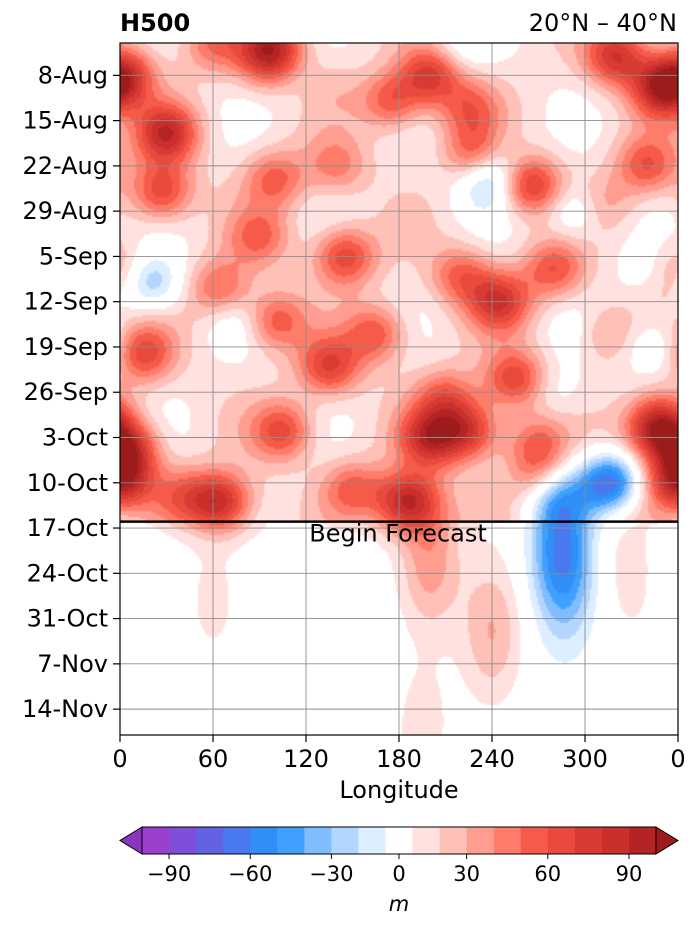 This screenshot has width=697, height=929. Describe the element at coordinates (213, 759) in the screenshot. I see `x-tick-label: 60` at that location.